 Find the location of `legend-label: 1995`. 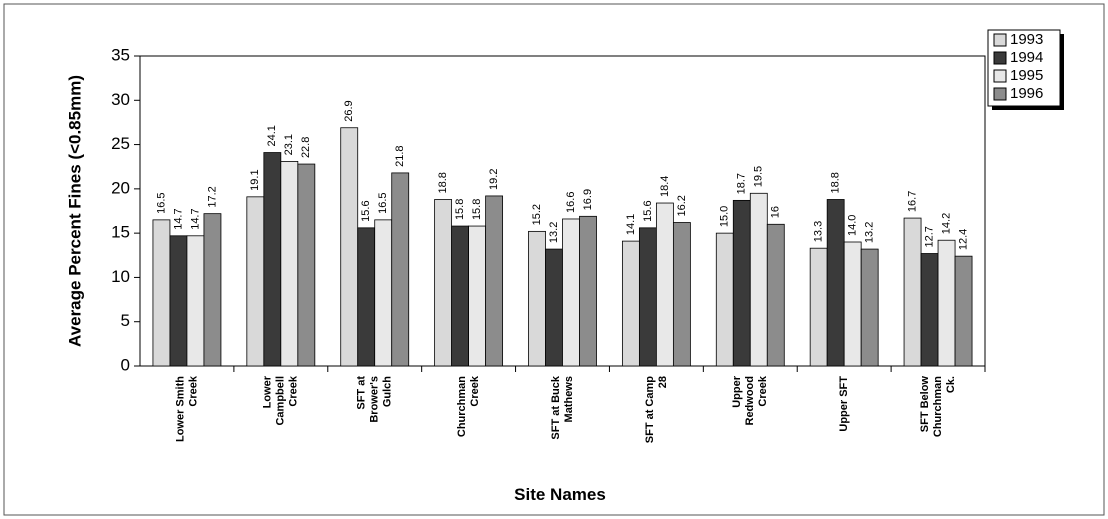

legend-label: 1995 is located at coordinates (1026, 75).